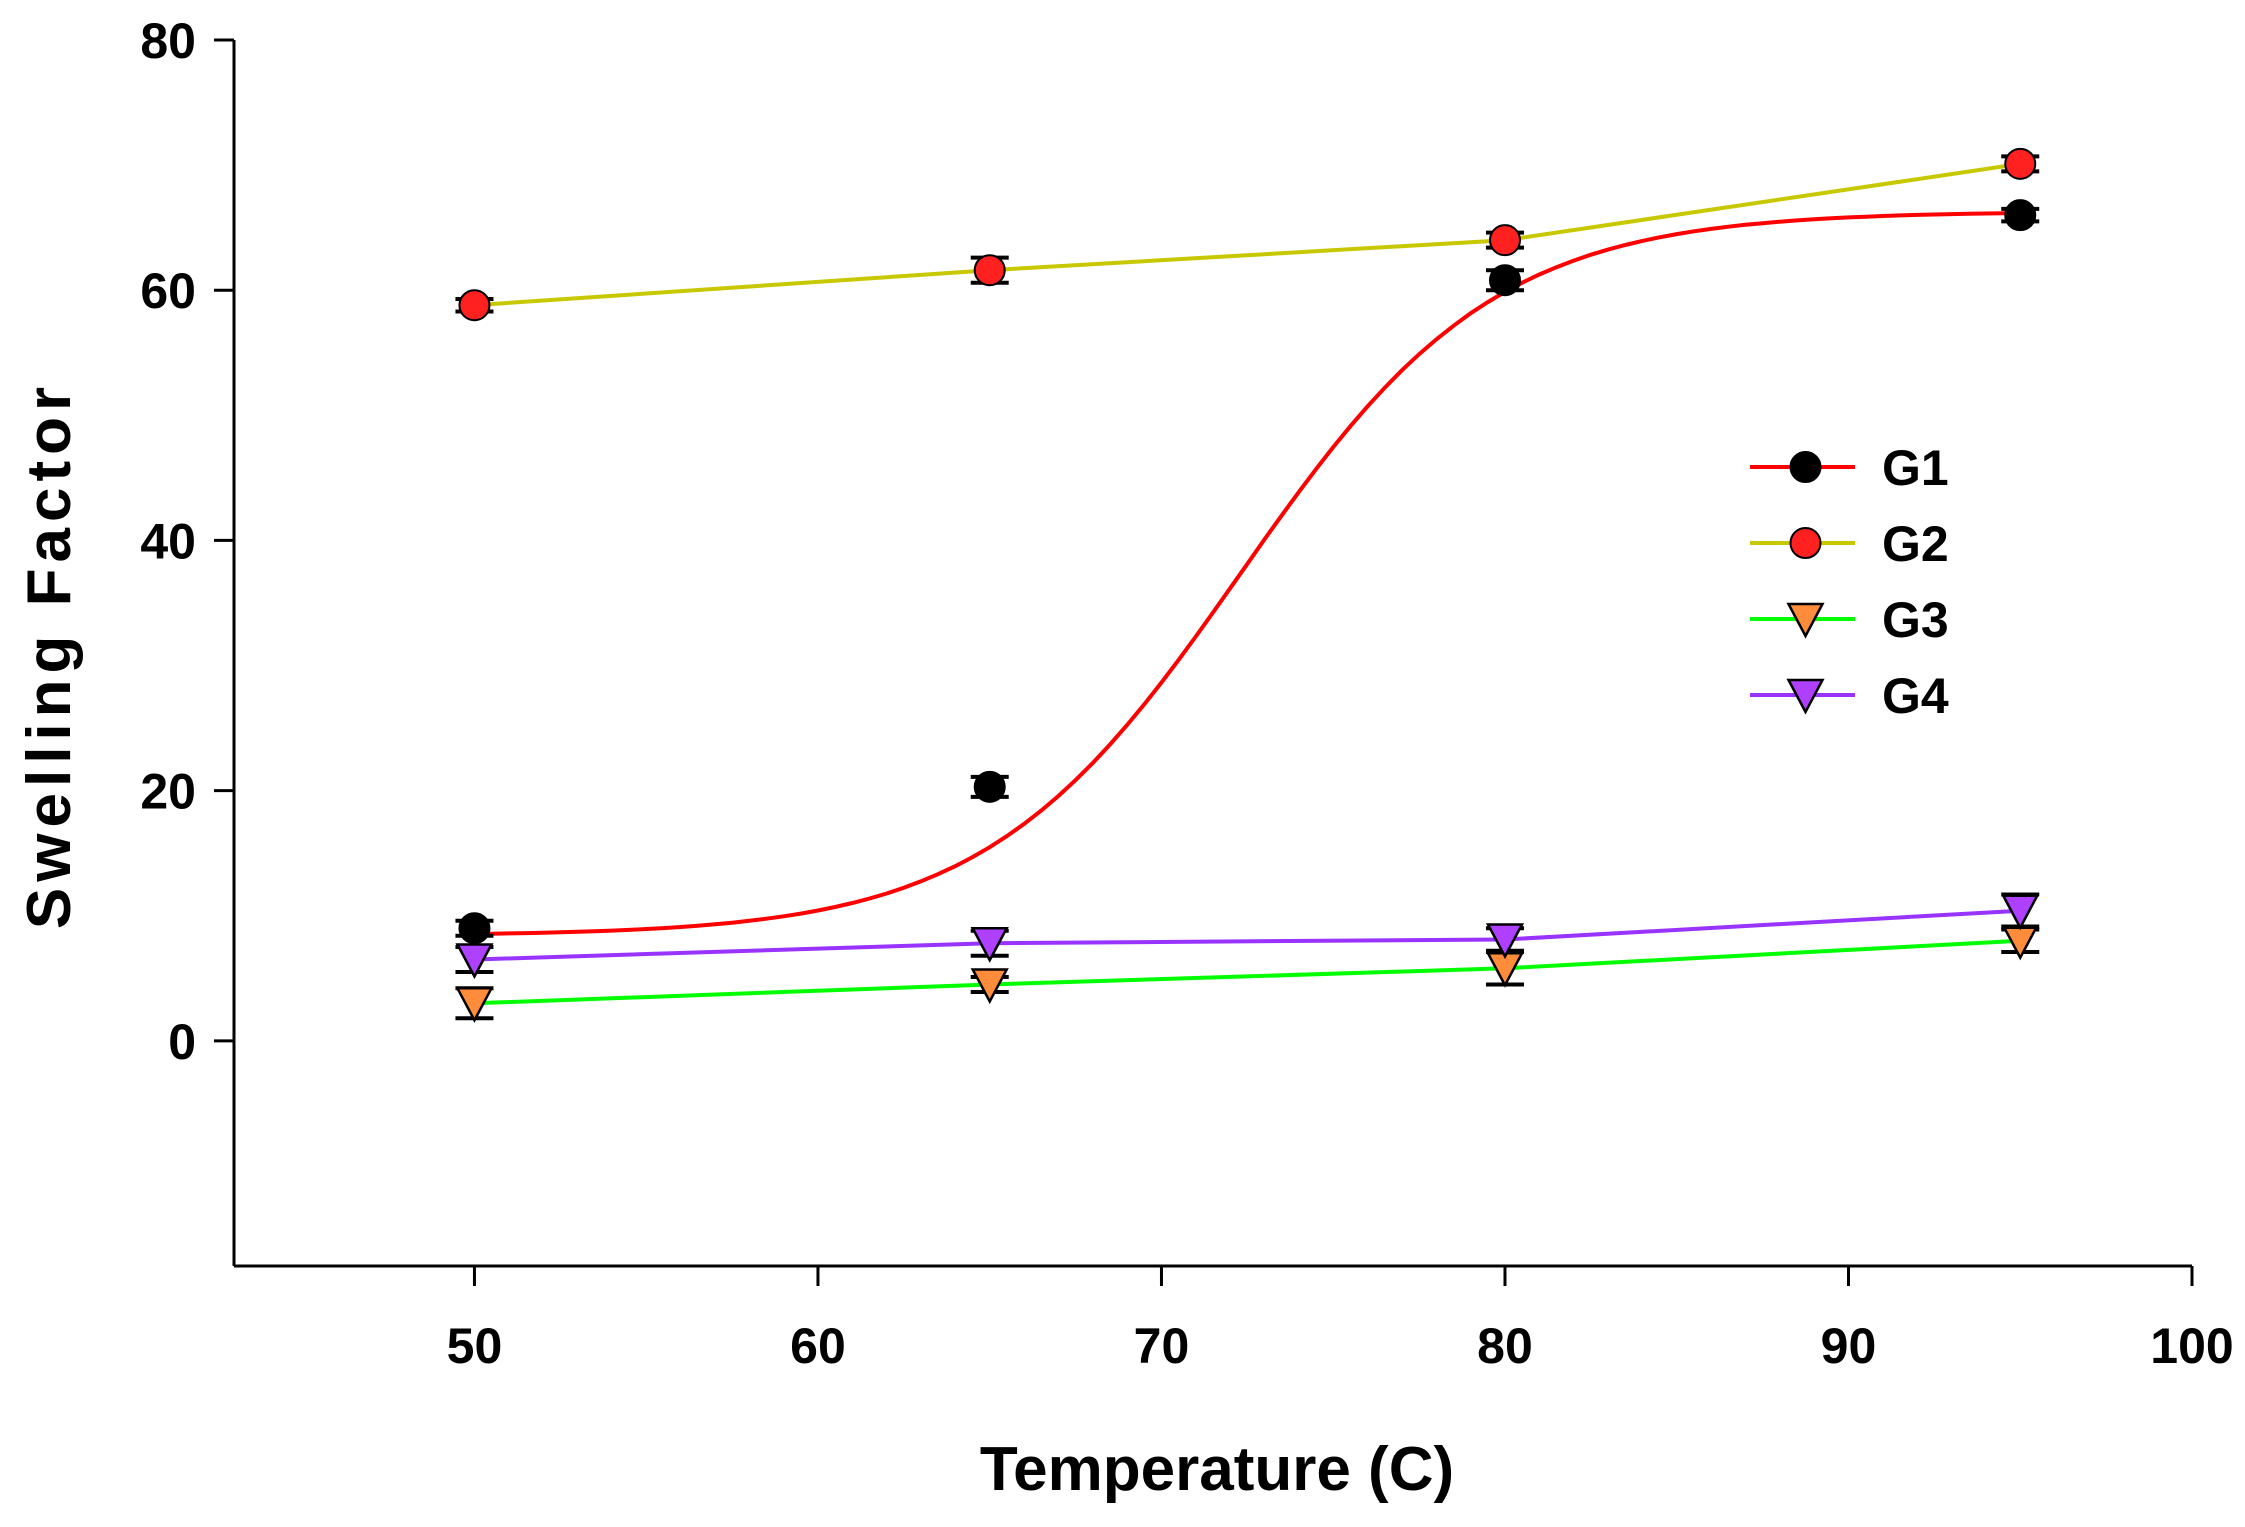 The image size is (2245, 1527). What do you see at coordinates (818, 1346) in the screenshot?
I see `x-tick-label: 60` at bounding box center [818, 1346].